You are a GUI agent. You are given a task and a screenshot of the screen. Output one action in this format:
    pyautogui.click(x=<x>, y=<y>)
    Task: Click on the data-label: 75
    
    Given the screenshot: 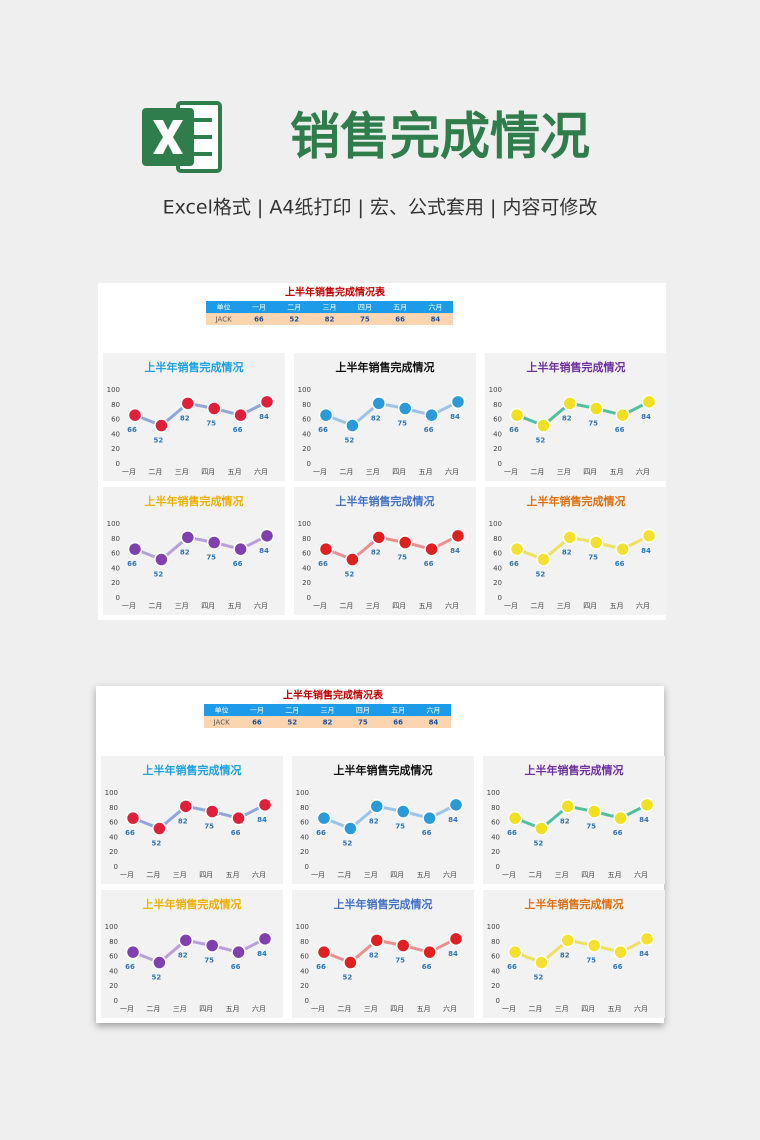 What is the action you would take?
    pyautogui.click(x=402, y=424)
    